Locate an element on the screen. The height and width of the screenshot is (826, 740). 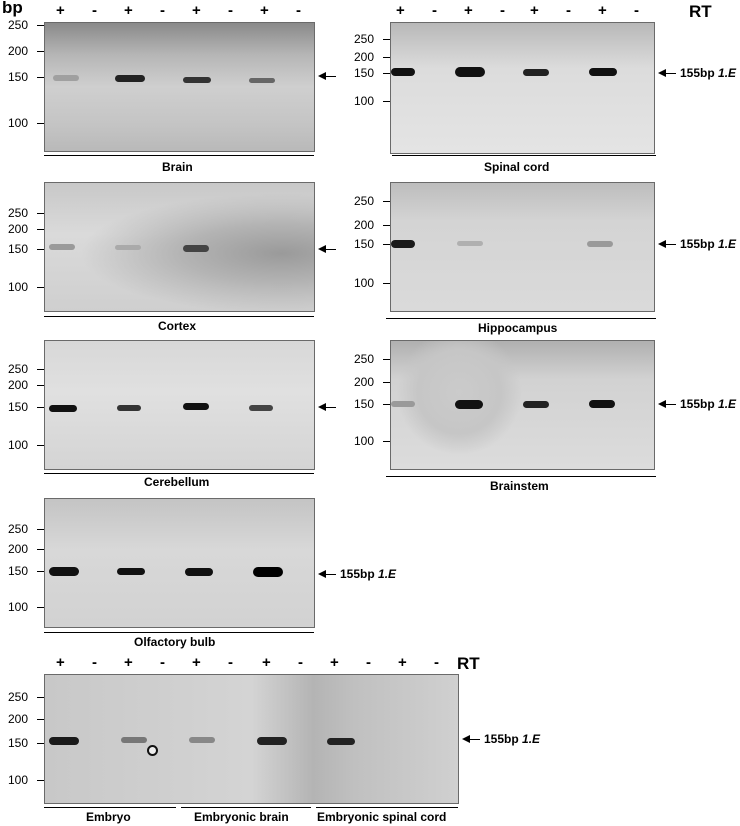
panel-label: Embryo is located at coordinates (108, 817).